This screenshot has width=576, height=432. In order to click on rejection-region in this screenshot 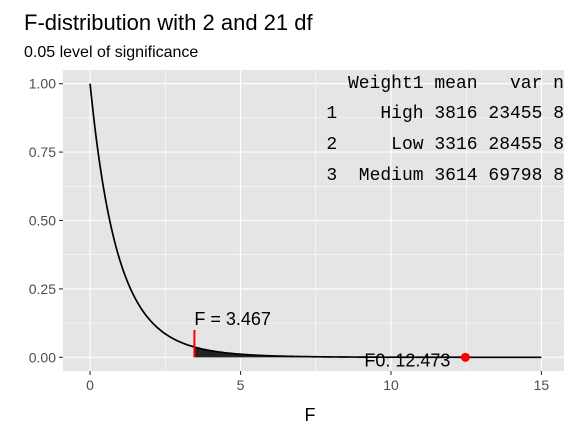, I will do `click(368, 352)`.